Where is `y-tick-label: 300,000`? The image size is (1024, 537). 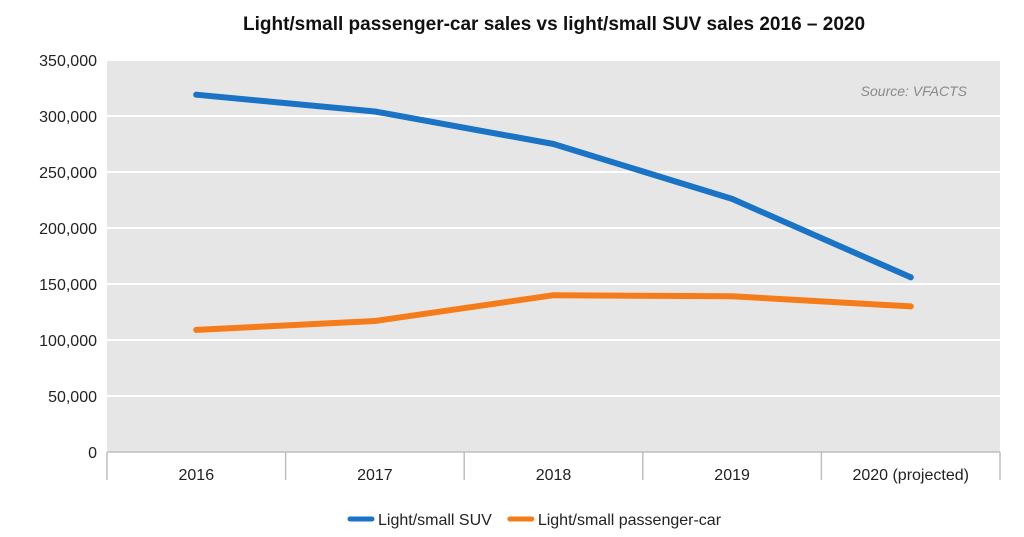 y-tick-label: 300,000 is located at coordinates (68, 117).